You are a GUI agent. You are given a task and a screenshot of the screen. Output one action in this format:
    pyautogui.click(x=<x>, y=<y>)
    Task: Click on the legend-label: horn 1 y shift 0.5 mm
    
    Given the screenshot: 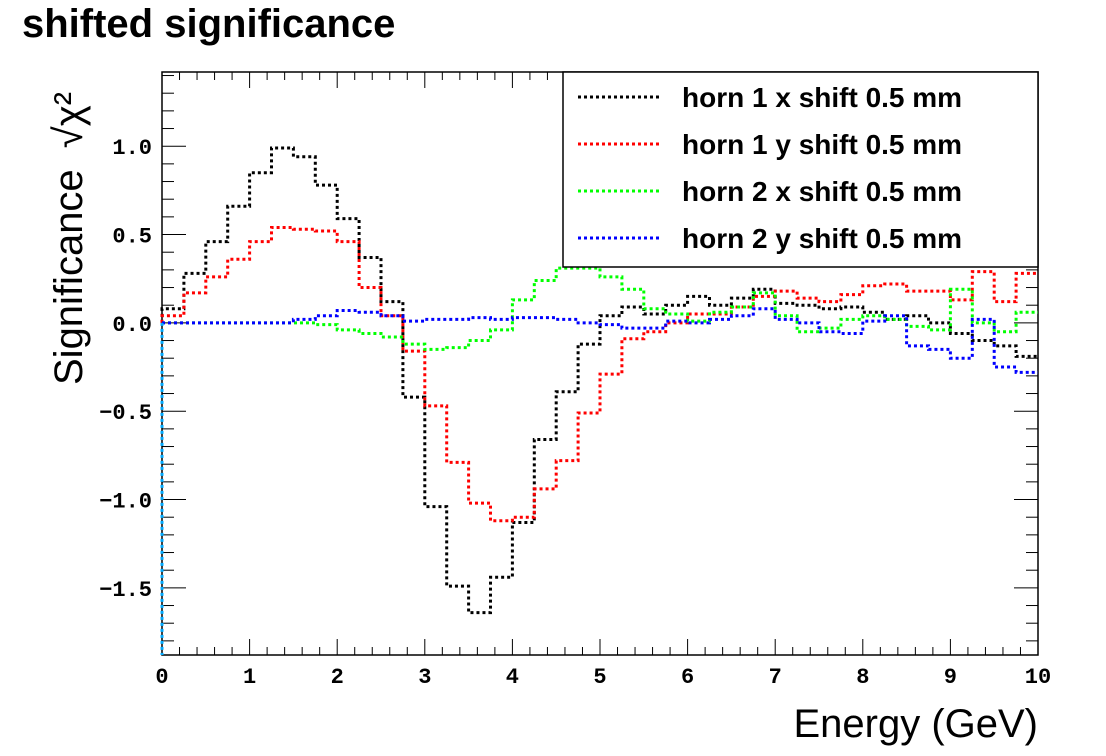 What is the action you would take?
    pyautogui.click(x=822, y=144)
    